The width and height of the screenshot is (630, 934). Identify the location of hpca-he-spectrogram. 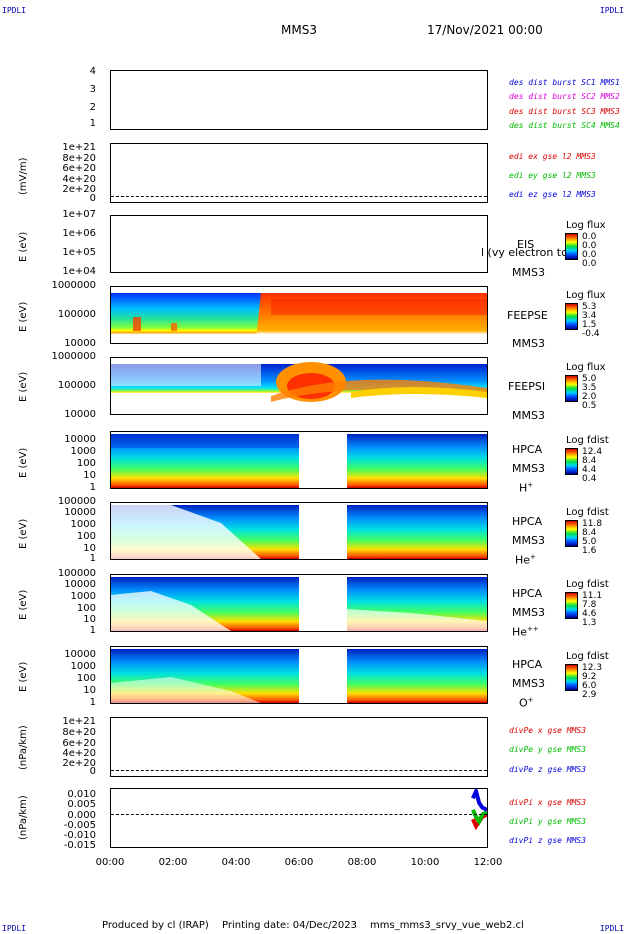
(299, 532).